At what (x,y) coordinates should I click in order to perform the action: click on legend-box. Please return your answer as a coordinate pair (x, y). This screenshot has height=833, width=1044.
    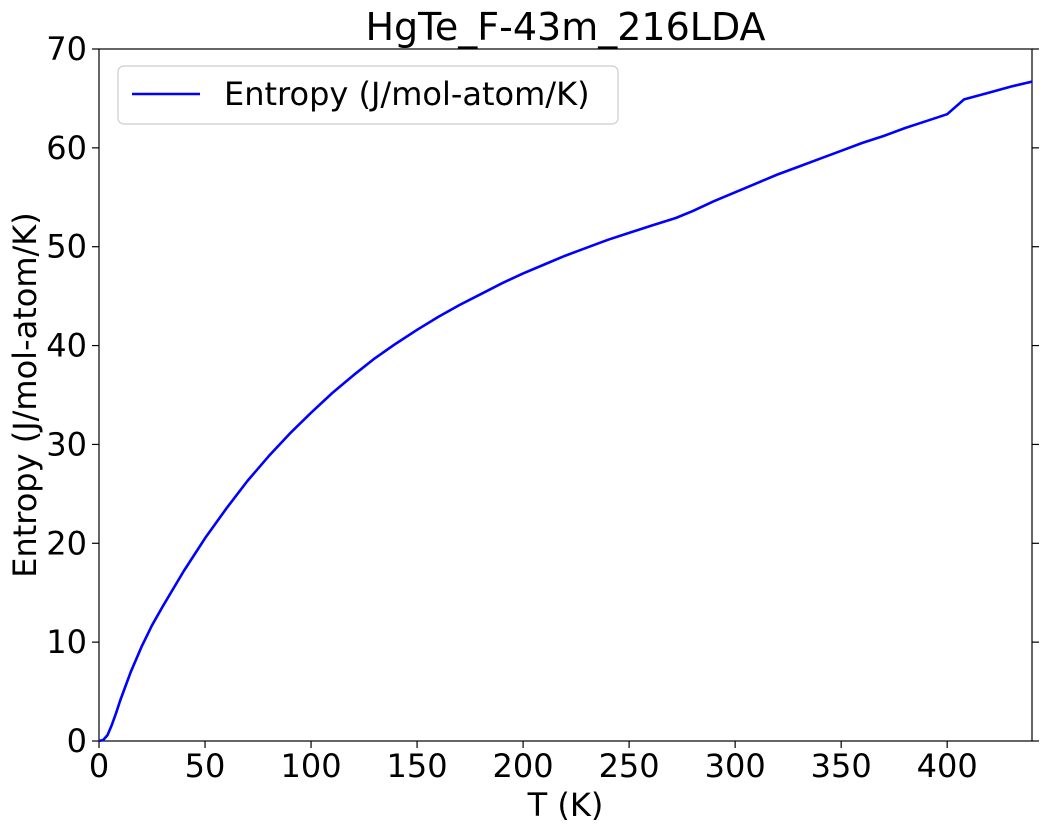
    Looking at the image, I should click on (368, 95).